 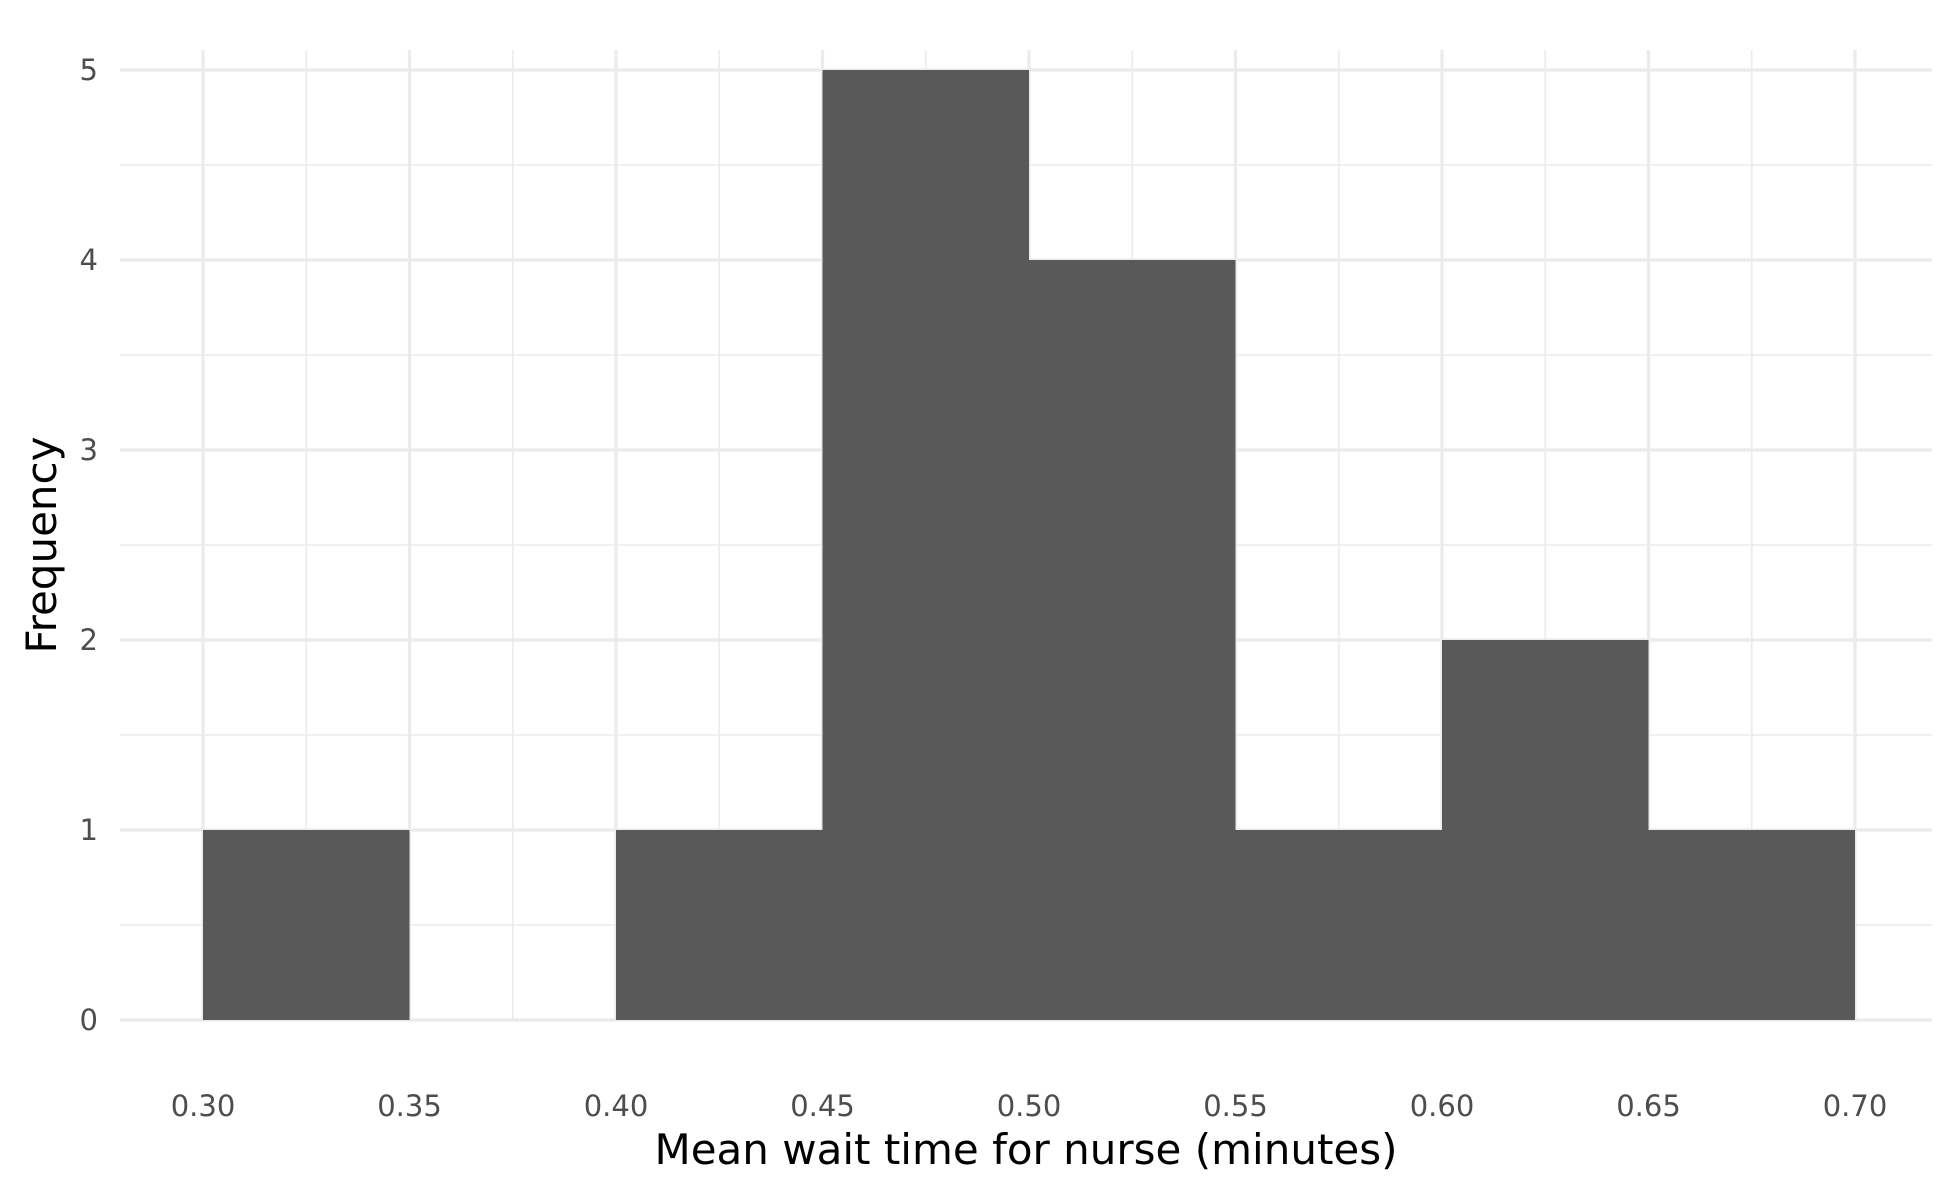 What do you see at coordinates (1648, 1106) in the screenshot?
I see `x-tick-label: 0.65` at bounding box center [1648, 1106].